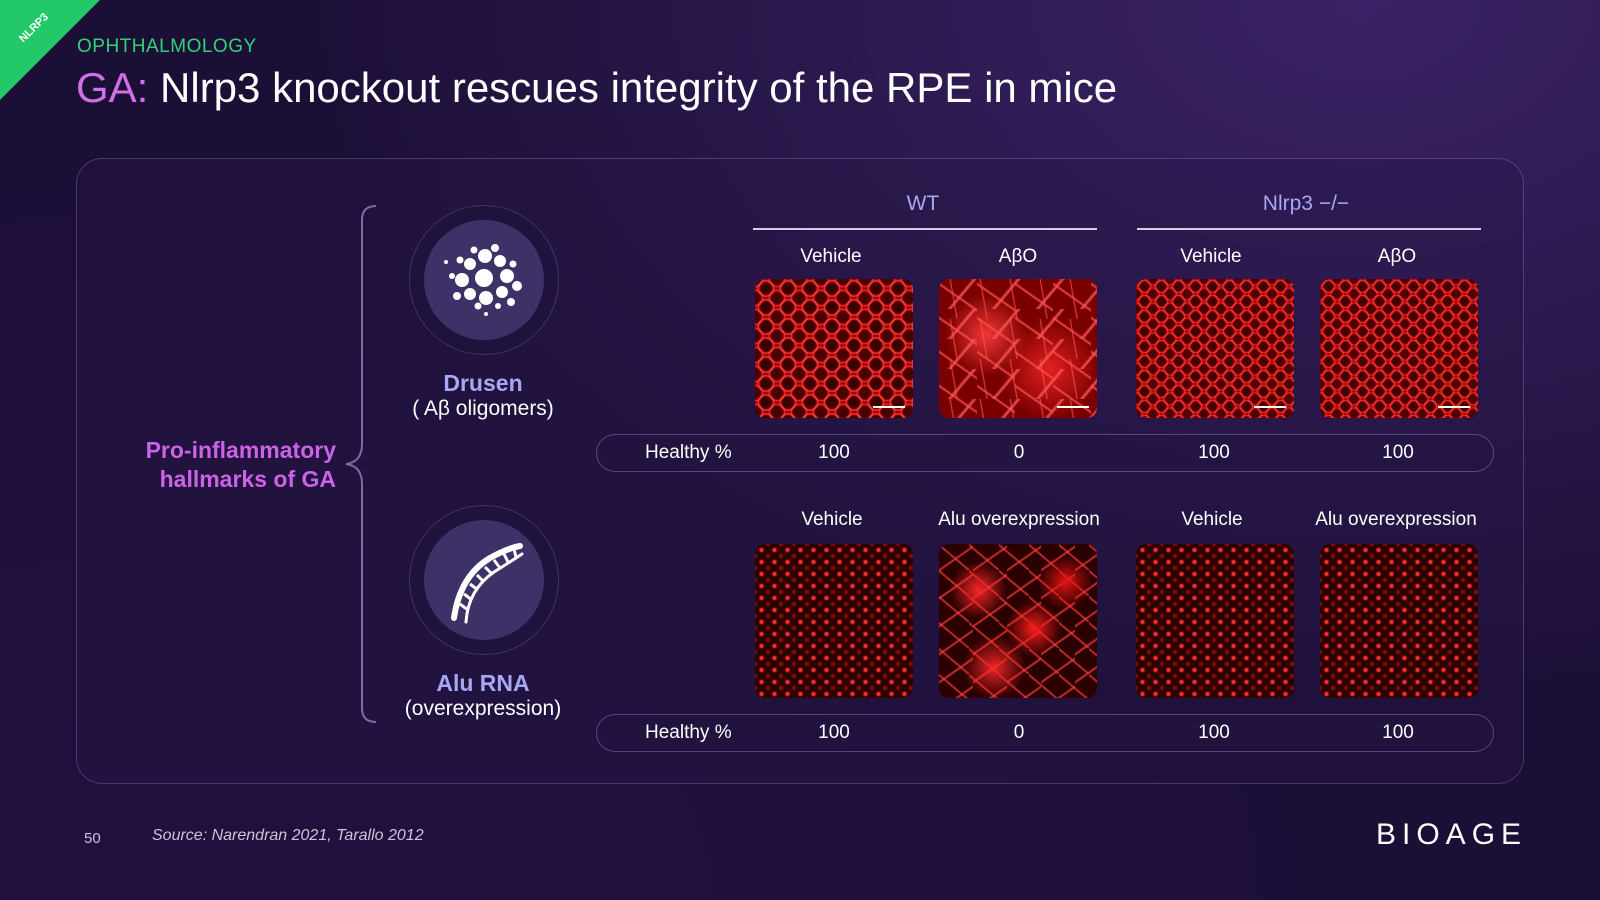 This screenshot has width=1600, height=900. I want to click on group-nlrp3-line, so click(1309, 229).